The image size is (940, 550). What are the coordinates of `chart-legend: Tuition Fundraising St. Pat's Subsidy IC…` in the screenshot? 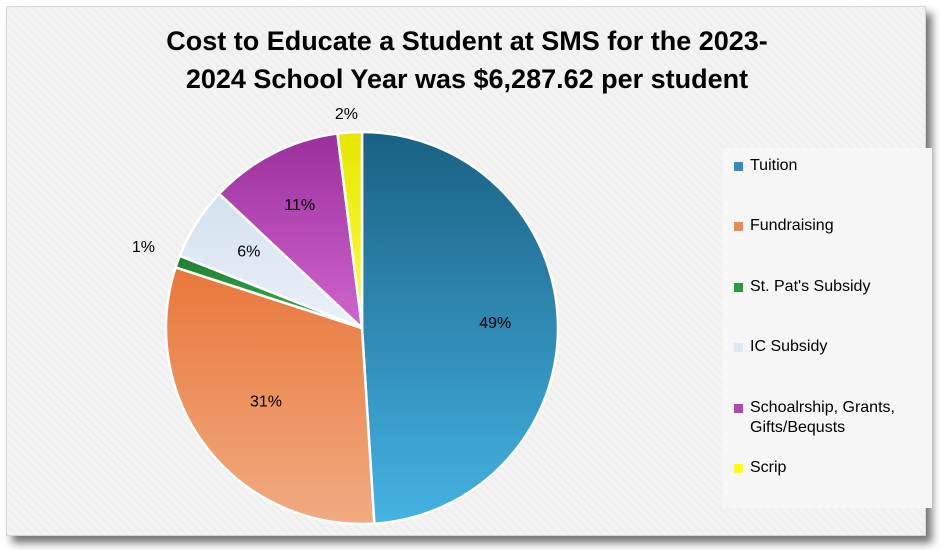 It's located at (827, 328).